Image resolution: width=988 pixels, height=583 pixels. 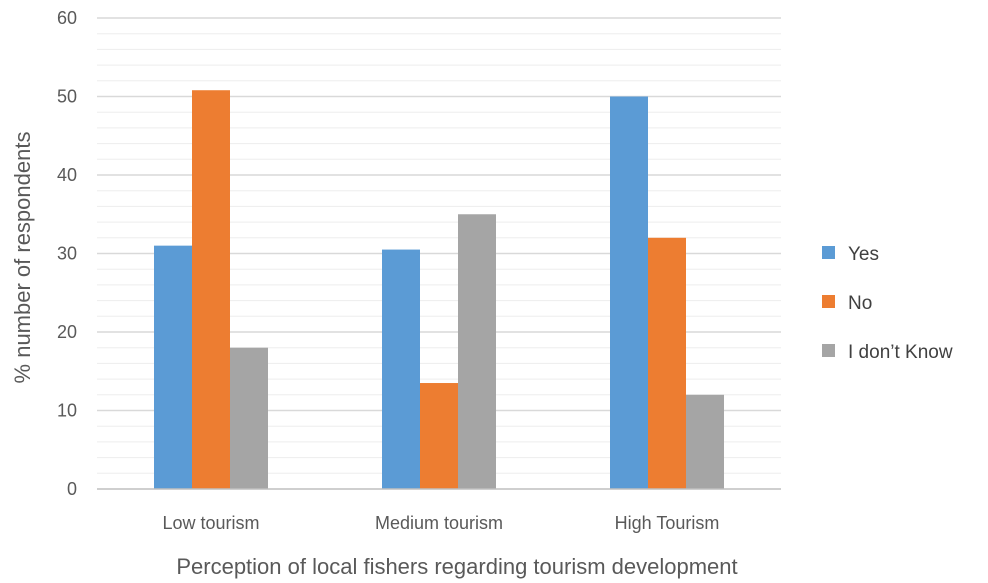 What do you see at coordinates (67, 97) in the screenshot?
I see `y-tick-label: 50` at bounding box center [67, 97].